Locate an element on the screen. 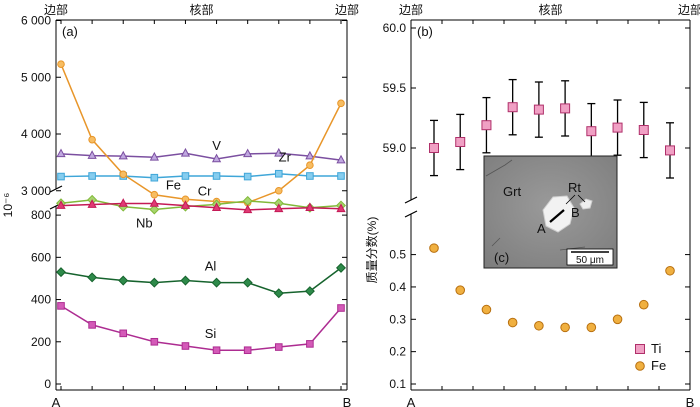 The height and width of the screenshot is (407, 700). y-tick-label-upper: 59.5 is located at coordinates (395, 88).